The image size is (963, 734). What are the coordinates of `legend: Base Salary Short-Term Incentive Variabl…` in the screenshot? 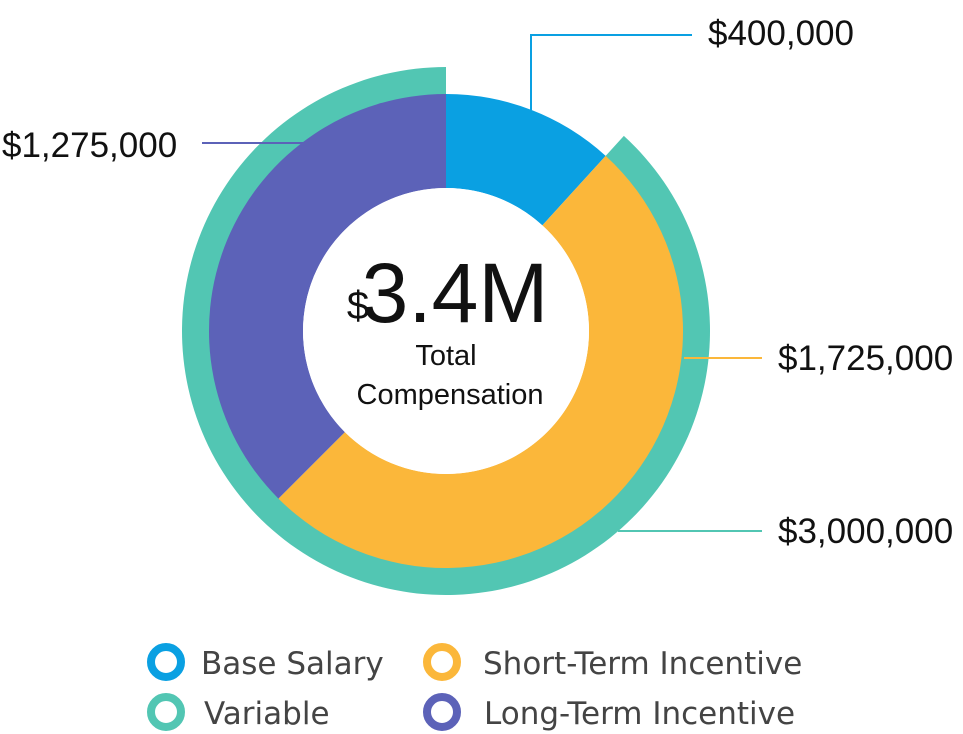 It's located at (474, 687).